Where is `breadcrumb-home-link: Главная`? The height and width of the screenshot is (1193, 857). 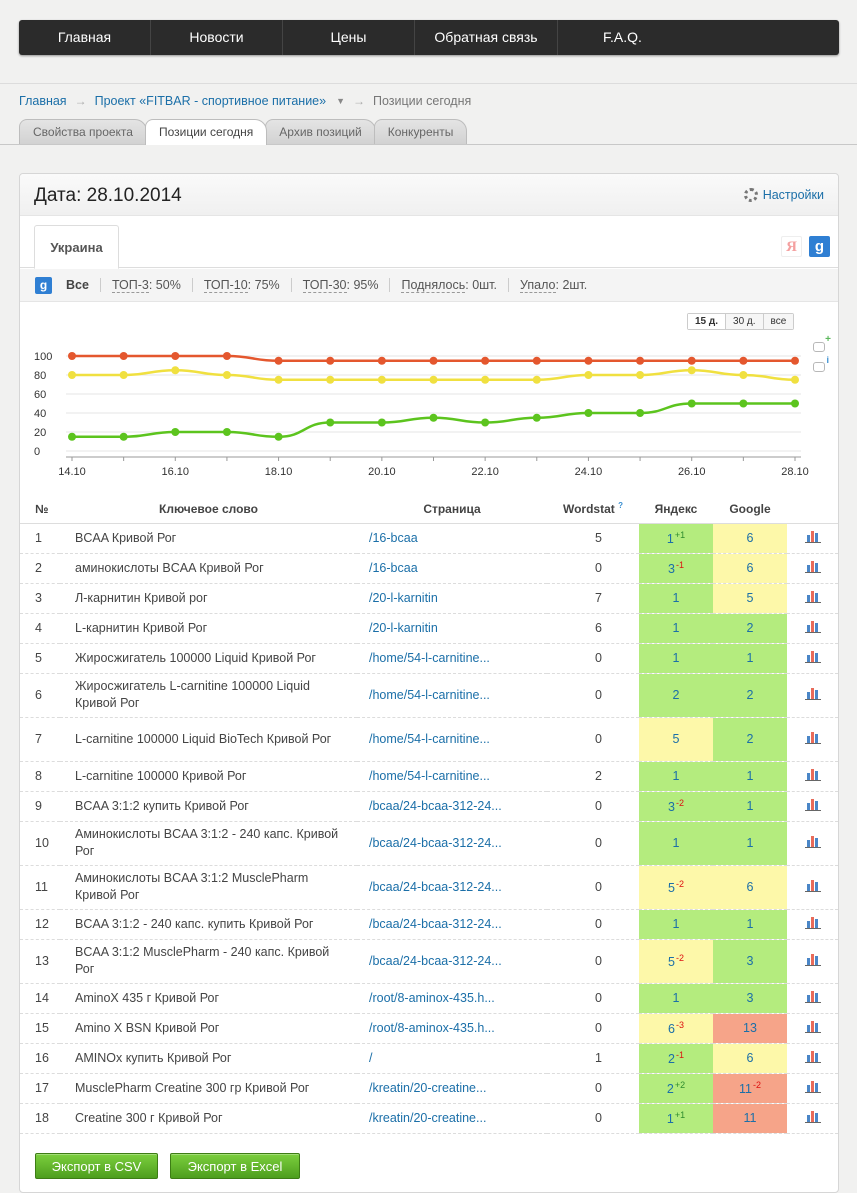
breadcrumb-home-link: Главная is located at coordinates (43, 101).